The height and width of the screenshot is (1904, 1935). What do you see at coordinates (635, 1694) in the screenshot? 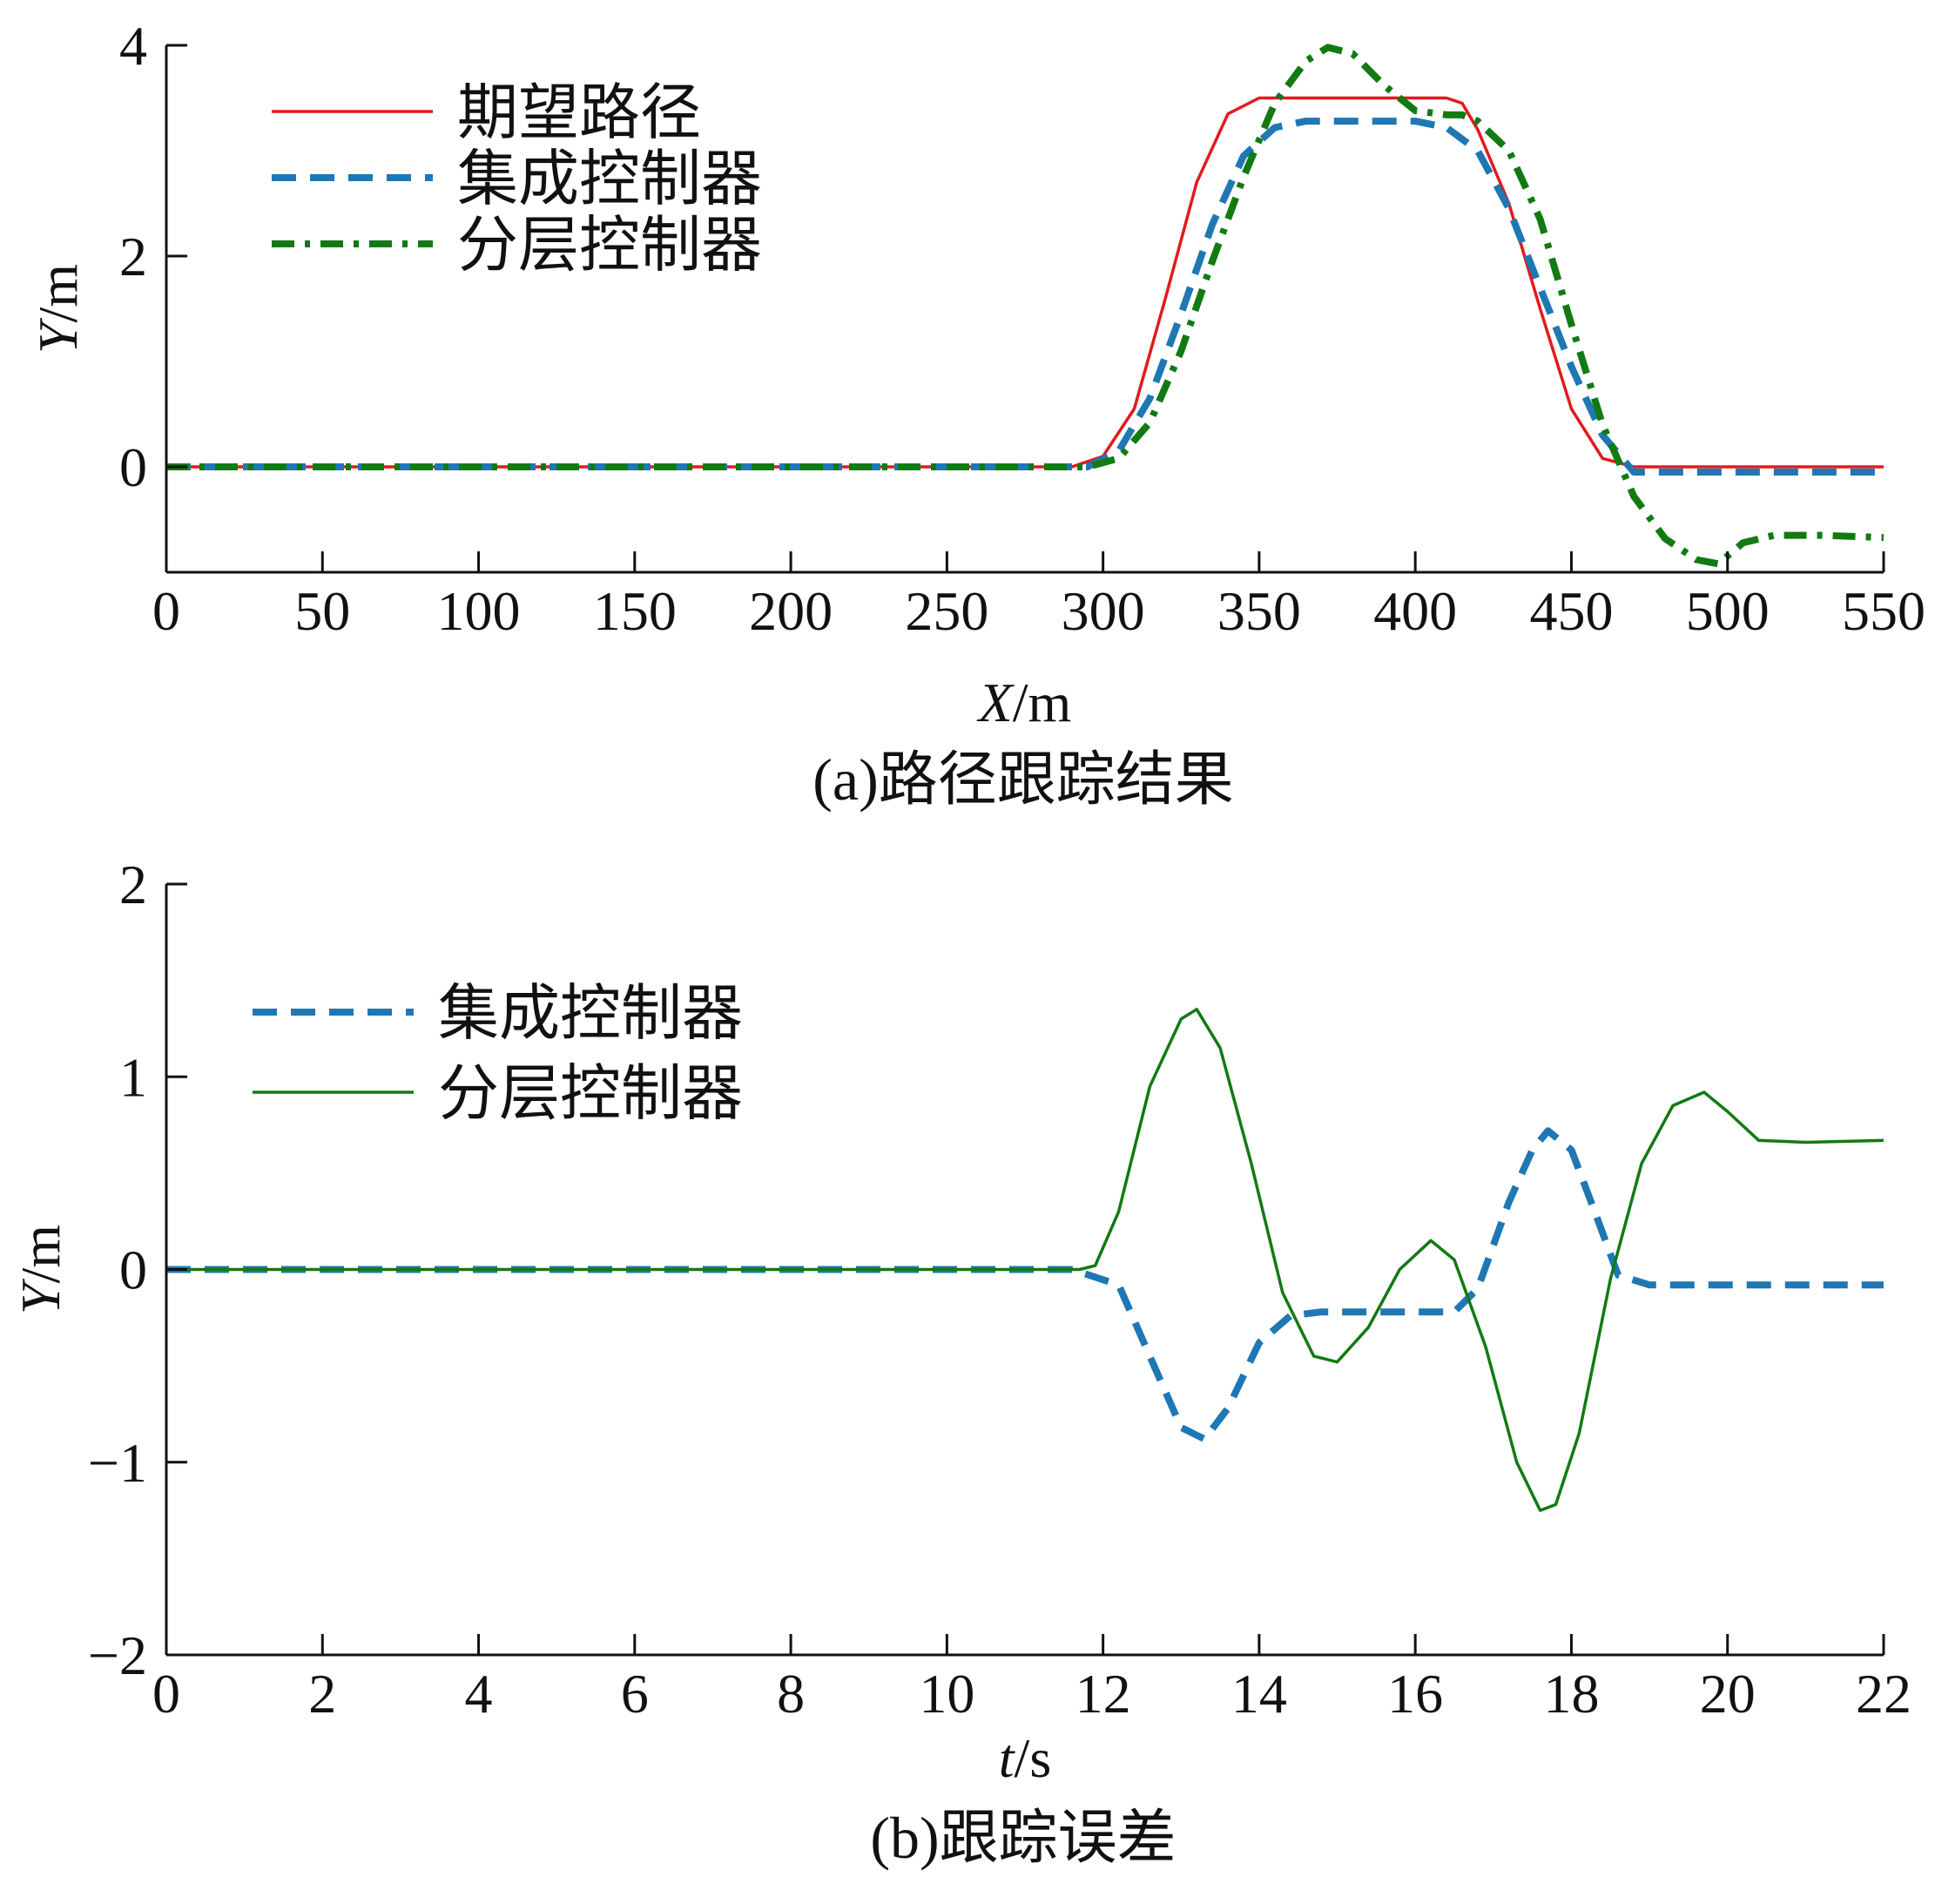
I see `x-tick-label: 6` at bounding box center [635, 1694].